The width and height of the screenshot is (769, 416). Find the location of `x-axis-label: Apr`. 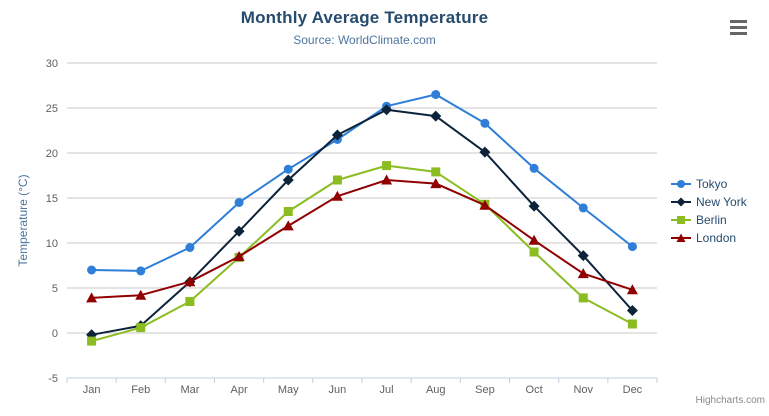

x-axis-label: Apr is located at coordinates (239, 390).